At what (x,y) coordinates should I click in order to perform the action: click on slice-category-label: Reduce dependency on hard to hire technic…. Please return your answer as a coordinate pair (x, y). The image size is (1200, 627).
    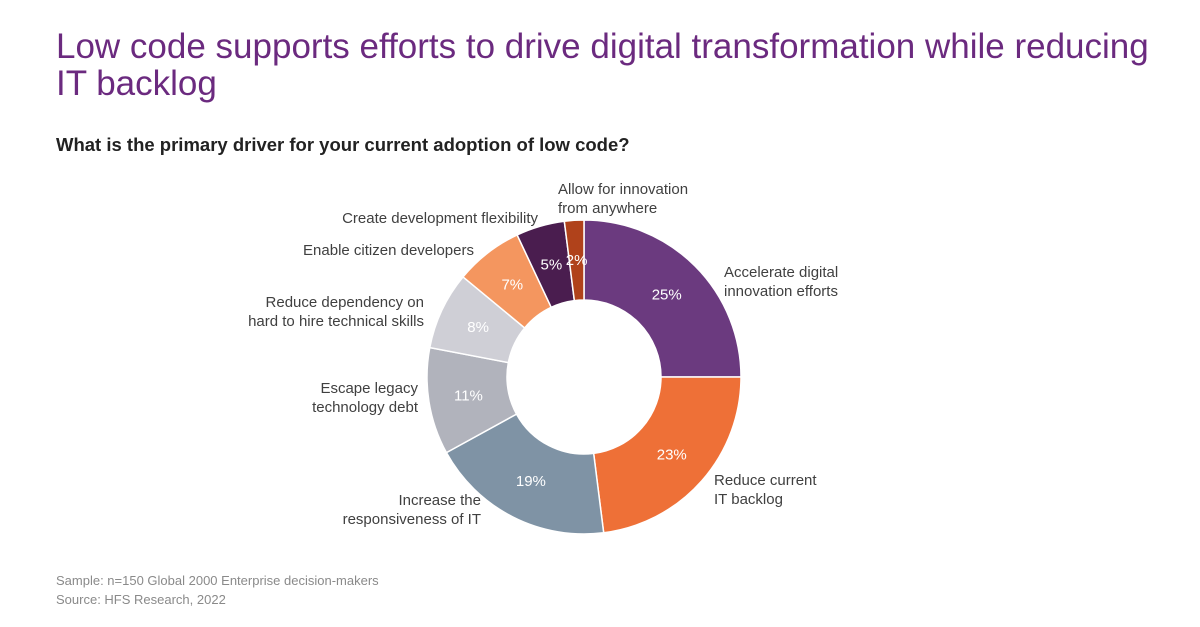
    Looking at the image, I should click on (336, 312).